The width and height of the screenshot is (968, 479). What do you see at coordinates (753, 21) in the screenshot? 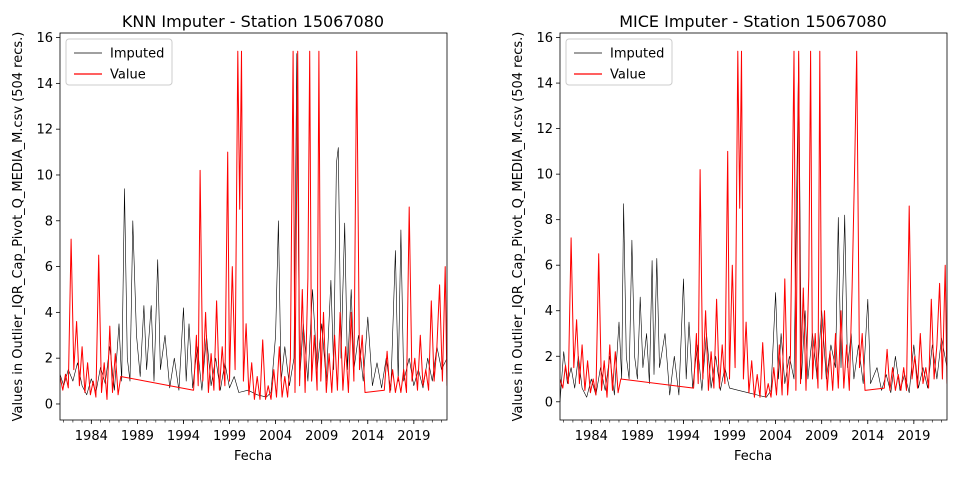
I see `chart-title: MICE Imputer - Station 15067080` at bounding box center [753, 21].